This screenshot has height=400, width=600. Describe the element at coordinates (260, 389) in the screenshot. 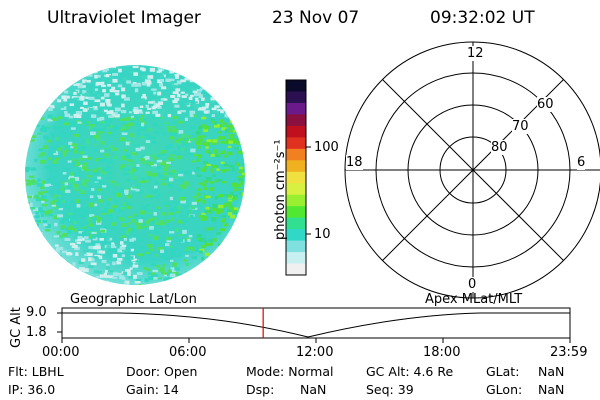

I see `dsp-label: Dsp:` at that location.